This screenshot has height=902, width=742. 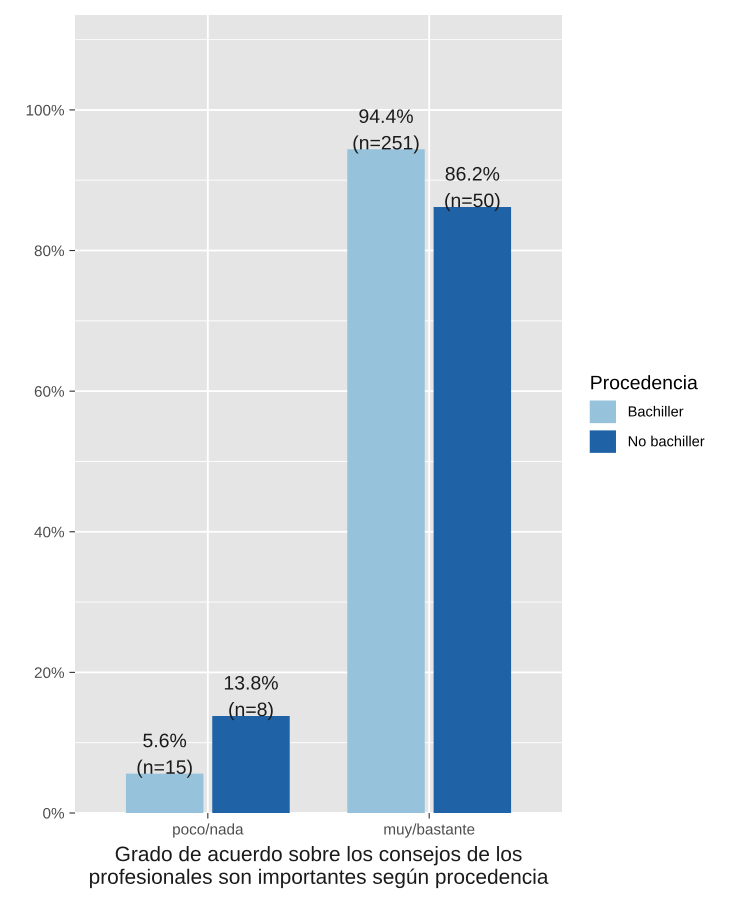 What do you see at coordinates (49, 391) in the screenshot?
I see `y-tick-label: 60%` at bounding box center [49, 391].